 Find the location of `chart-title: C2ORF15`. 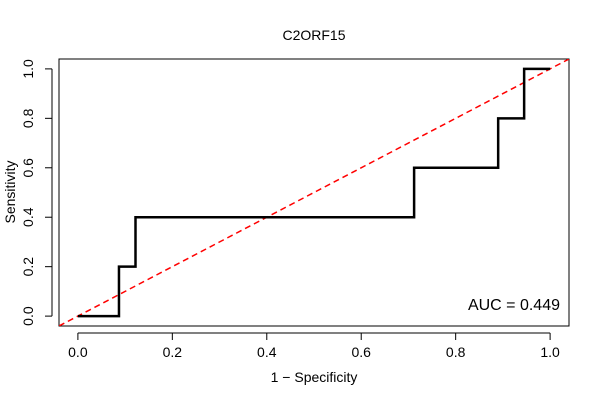

chart-title: C2ORF15 is located at coordinates (313, 35).